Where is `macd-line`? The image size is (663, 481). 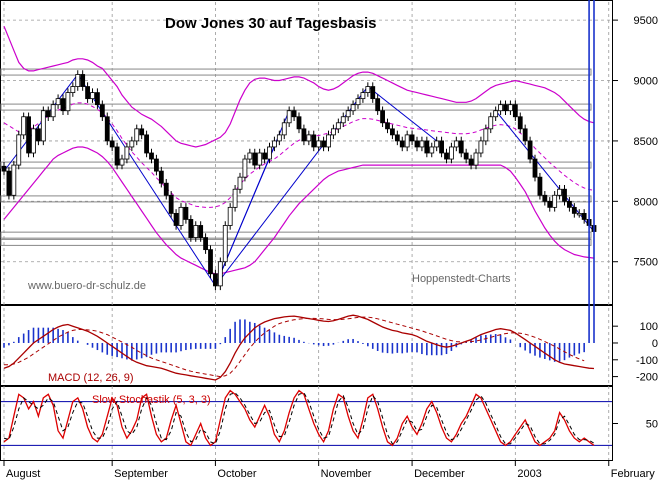
macd-line is located at coordinates (299, 347).